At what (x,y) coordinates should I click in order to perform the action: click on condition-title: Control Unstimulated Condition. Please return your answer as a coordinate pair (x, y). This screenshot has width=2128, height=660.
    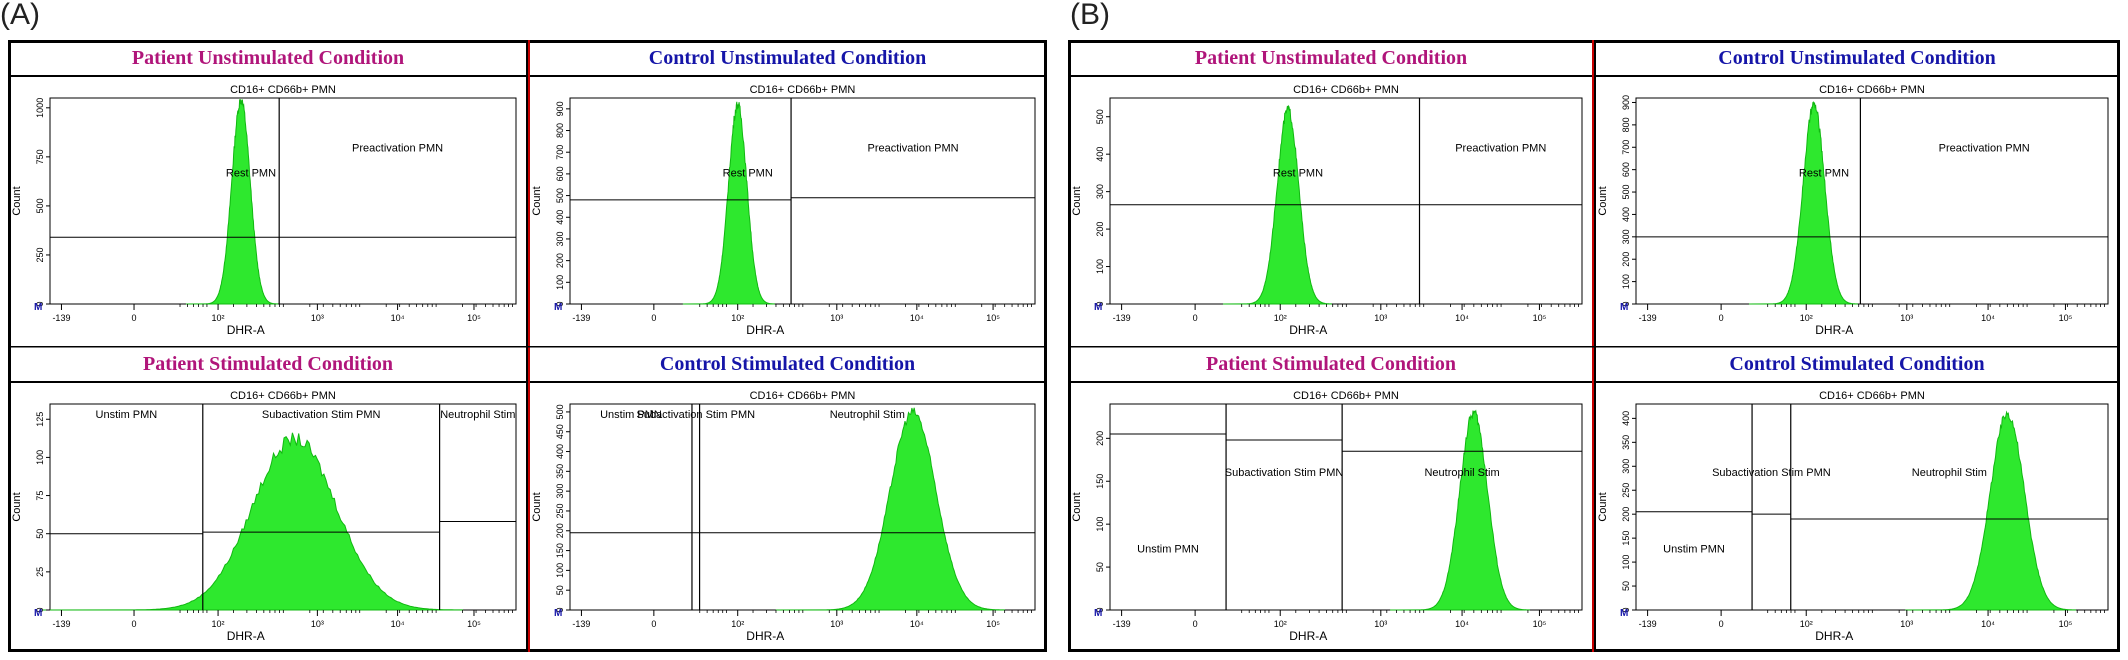
    Looking at the image, I should click on (1857, 58).